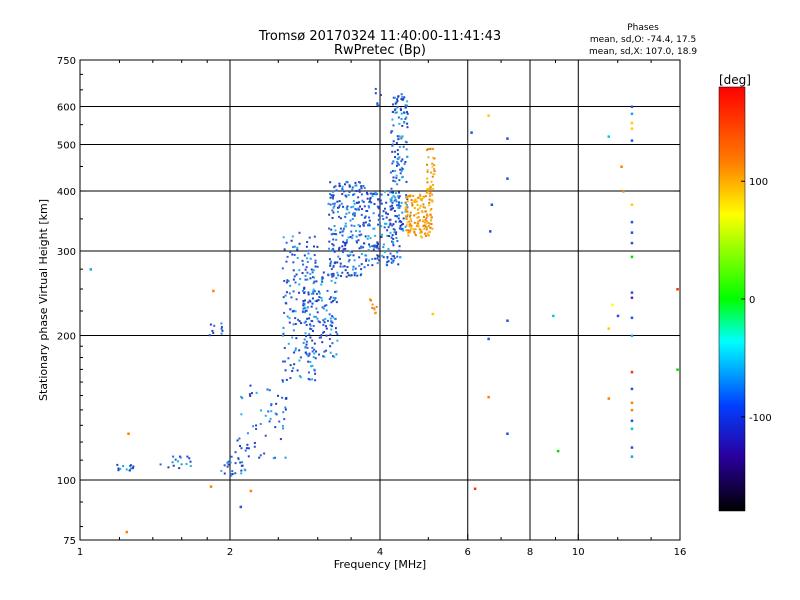  Describe the element at coordinates (380, 50) in the screenshot. I see `chart-subtitle: RwPretec (Bp)` at that location.